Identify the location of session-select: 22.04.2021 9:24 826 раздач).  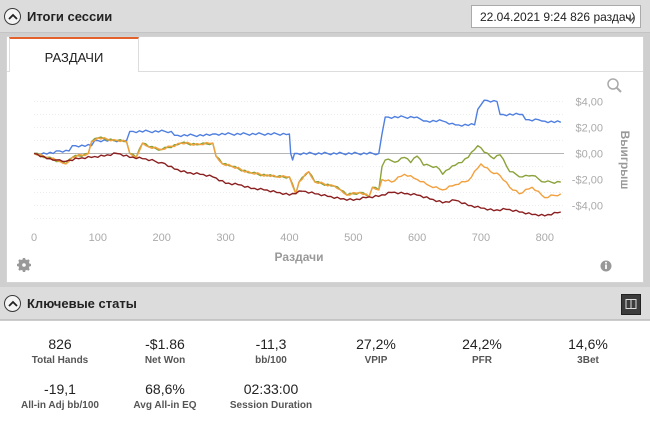
(556, 16).